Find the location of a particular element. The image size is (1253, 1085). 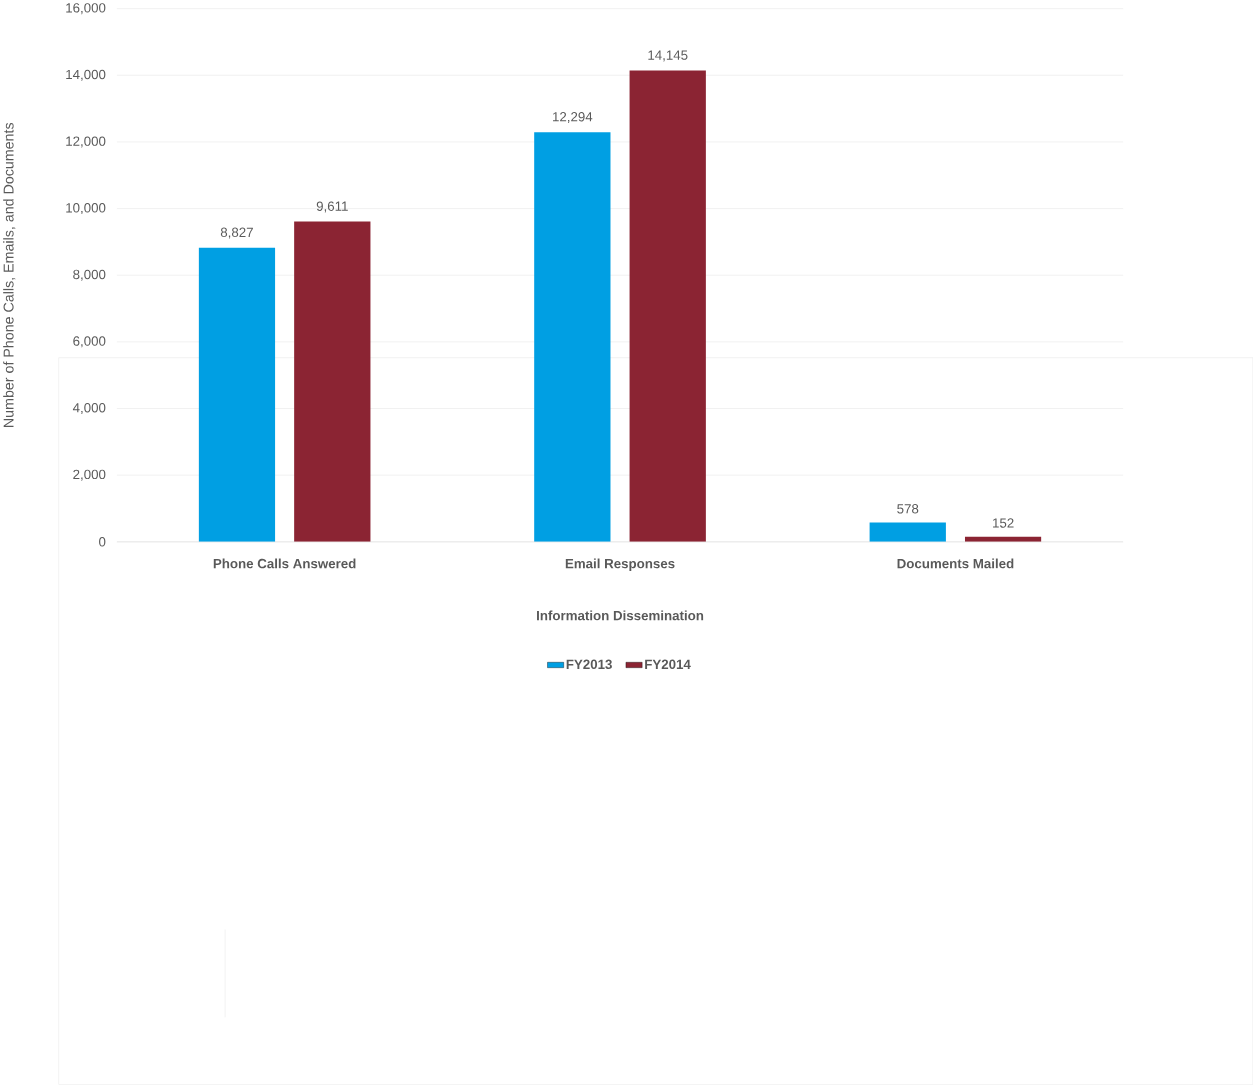

data-label: 152 is located at coordinates (1003, 523).